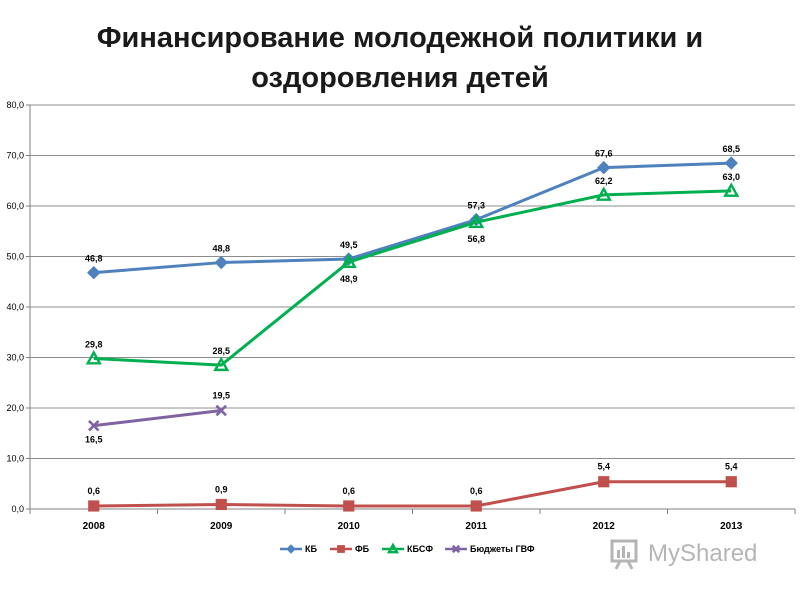  I want to click on y-tick-label: 50,0, so click(15, 257).